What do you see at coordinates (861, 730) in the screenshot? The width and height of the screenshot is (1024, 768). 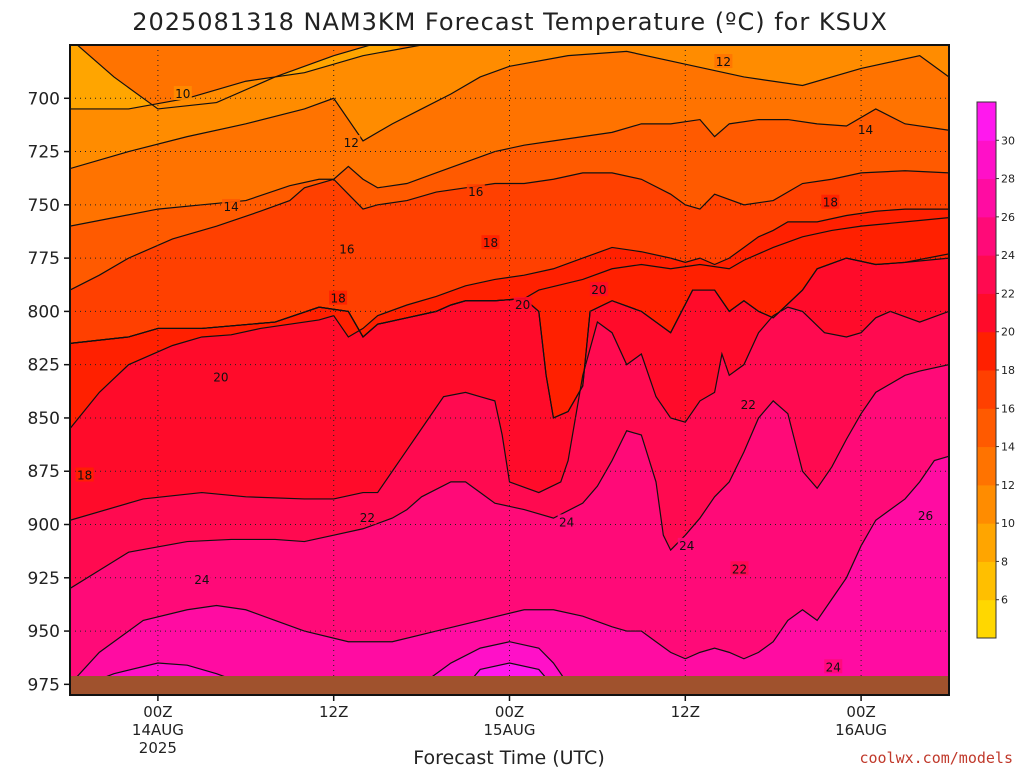 I see `x-tick-label: 16AUG` at bounding box center [861, 730].